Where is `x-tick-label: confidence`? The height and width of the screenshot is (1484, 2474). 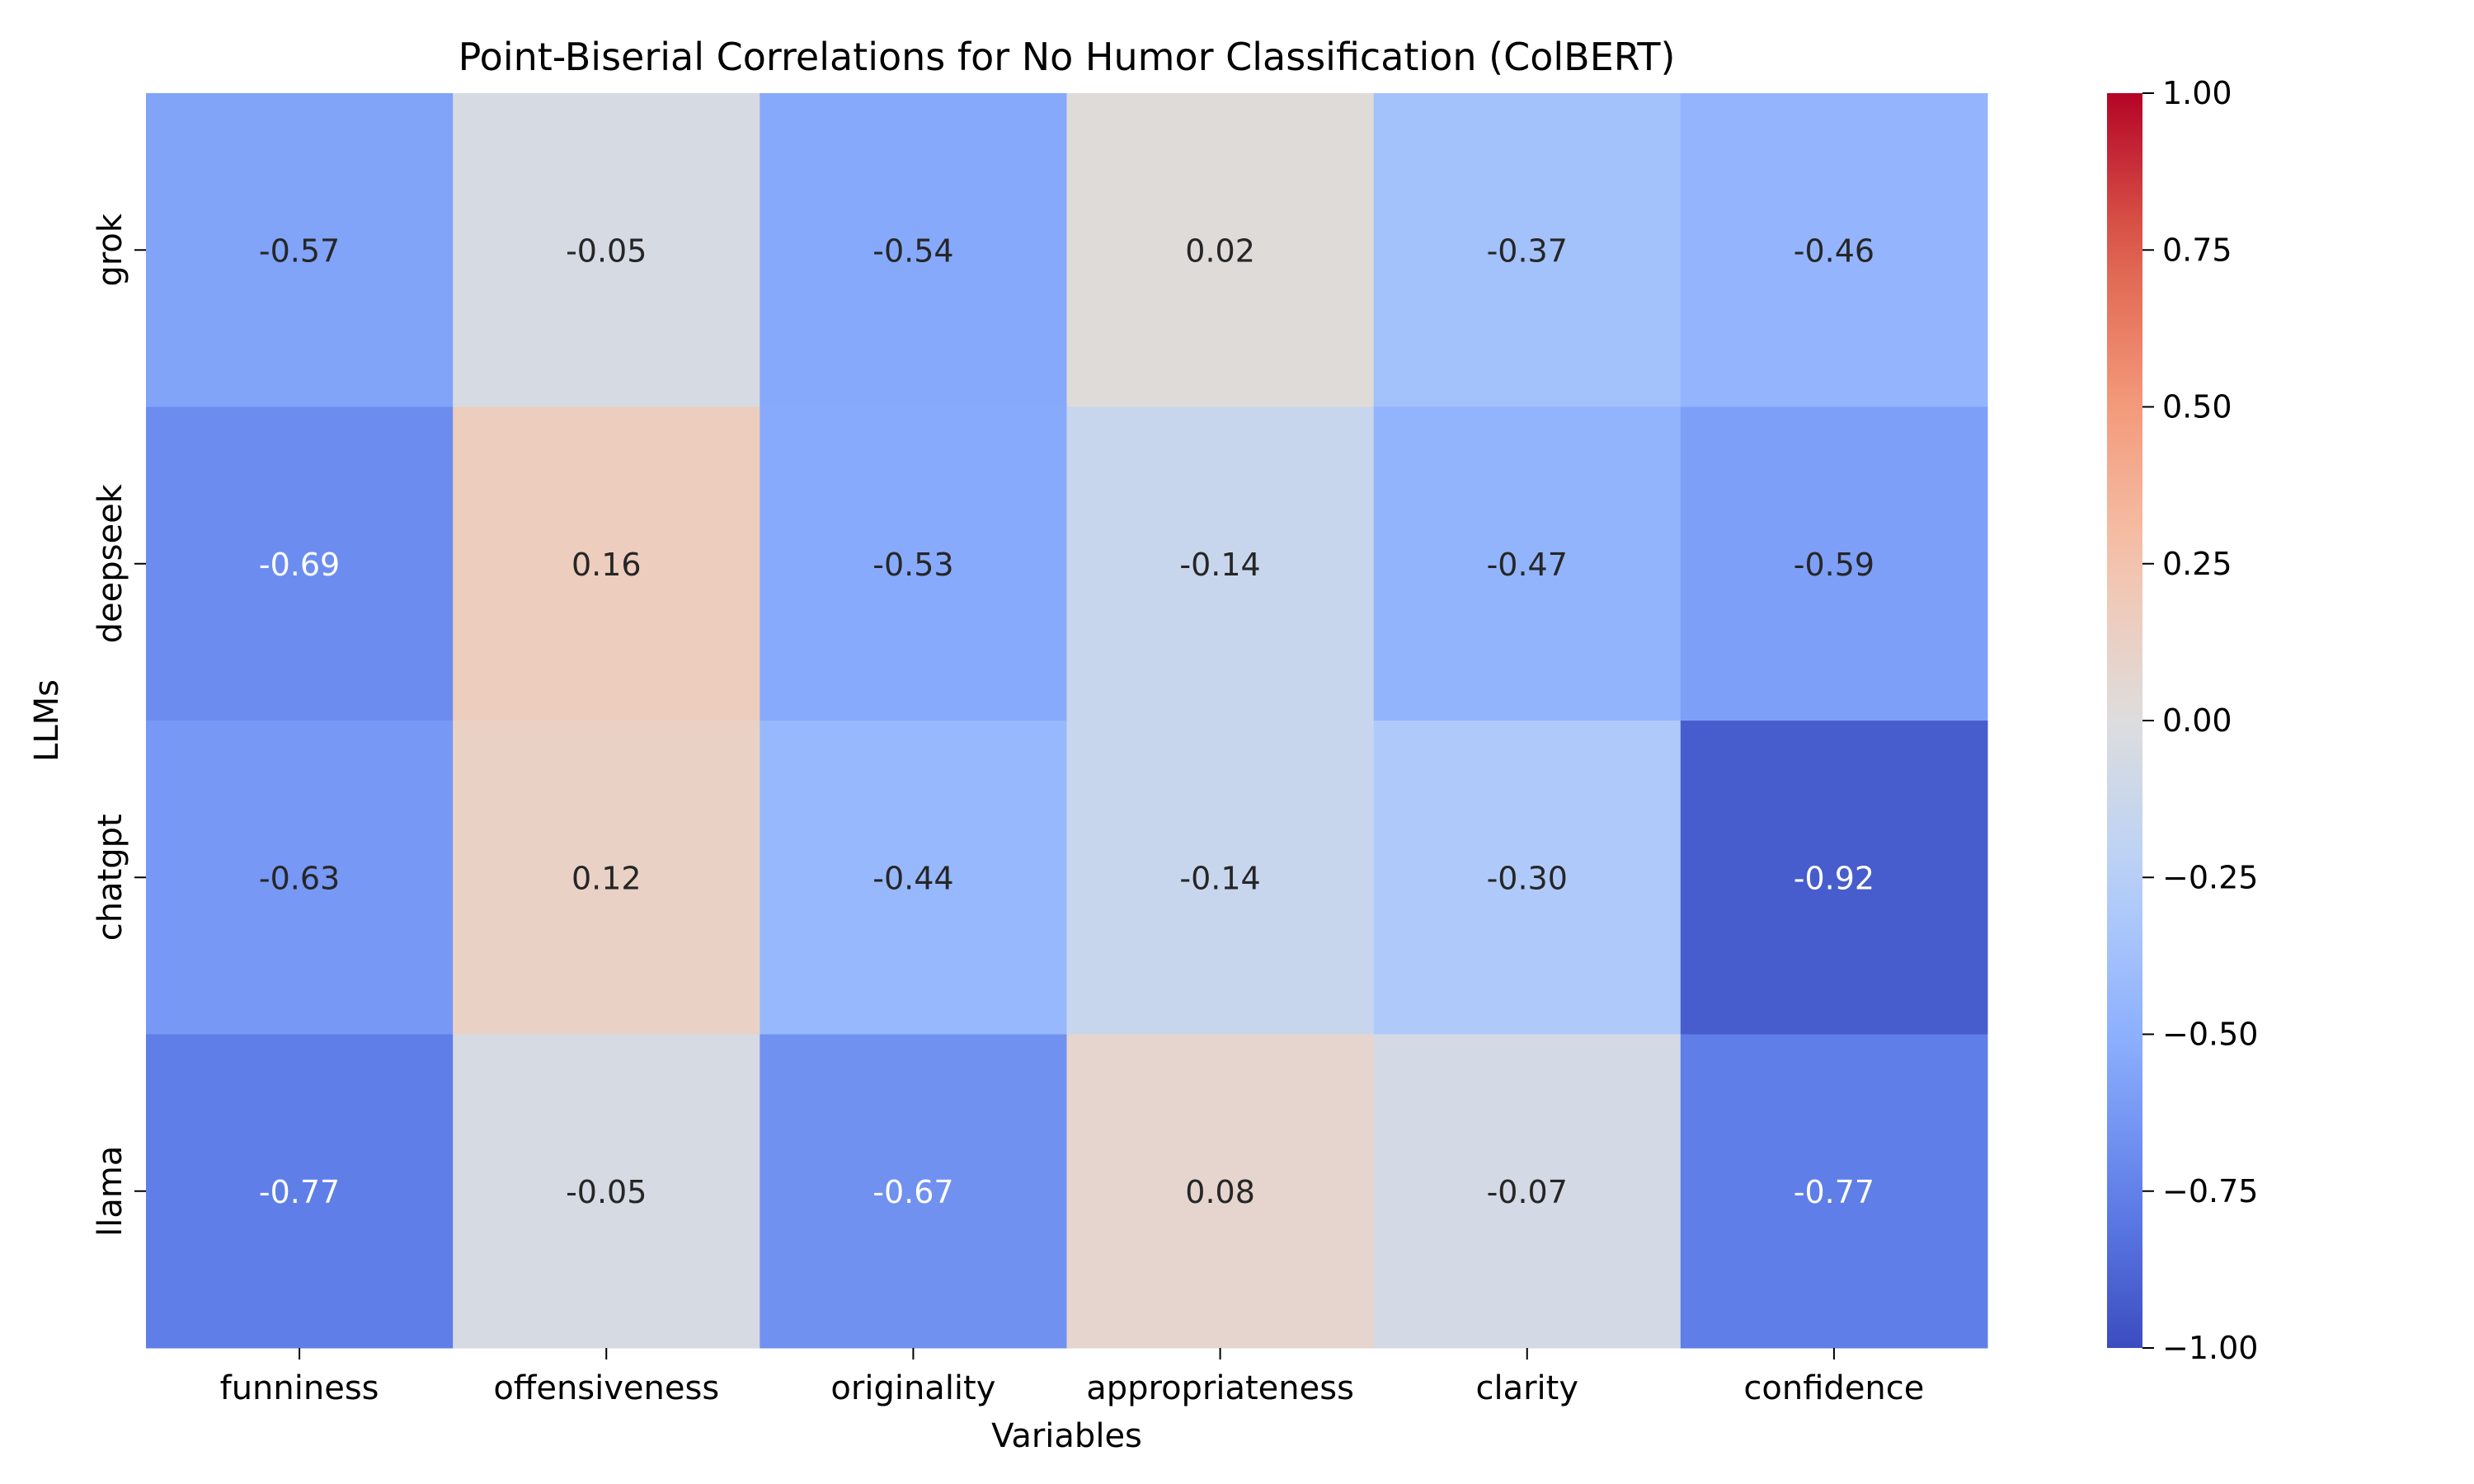 x-tick-label: confidence is located at coordinates (1833, 1388).